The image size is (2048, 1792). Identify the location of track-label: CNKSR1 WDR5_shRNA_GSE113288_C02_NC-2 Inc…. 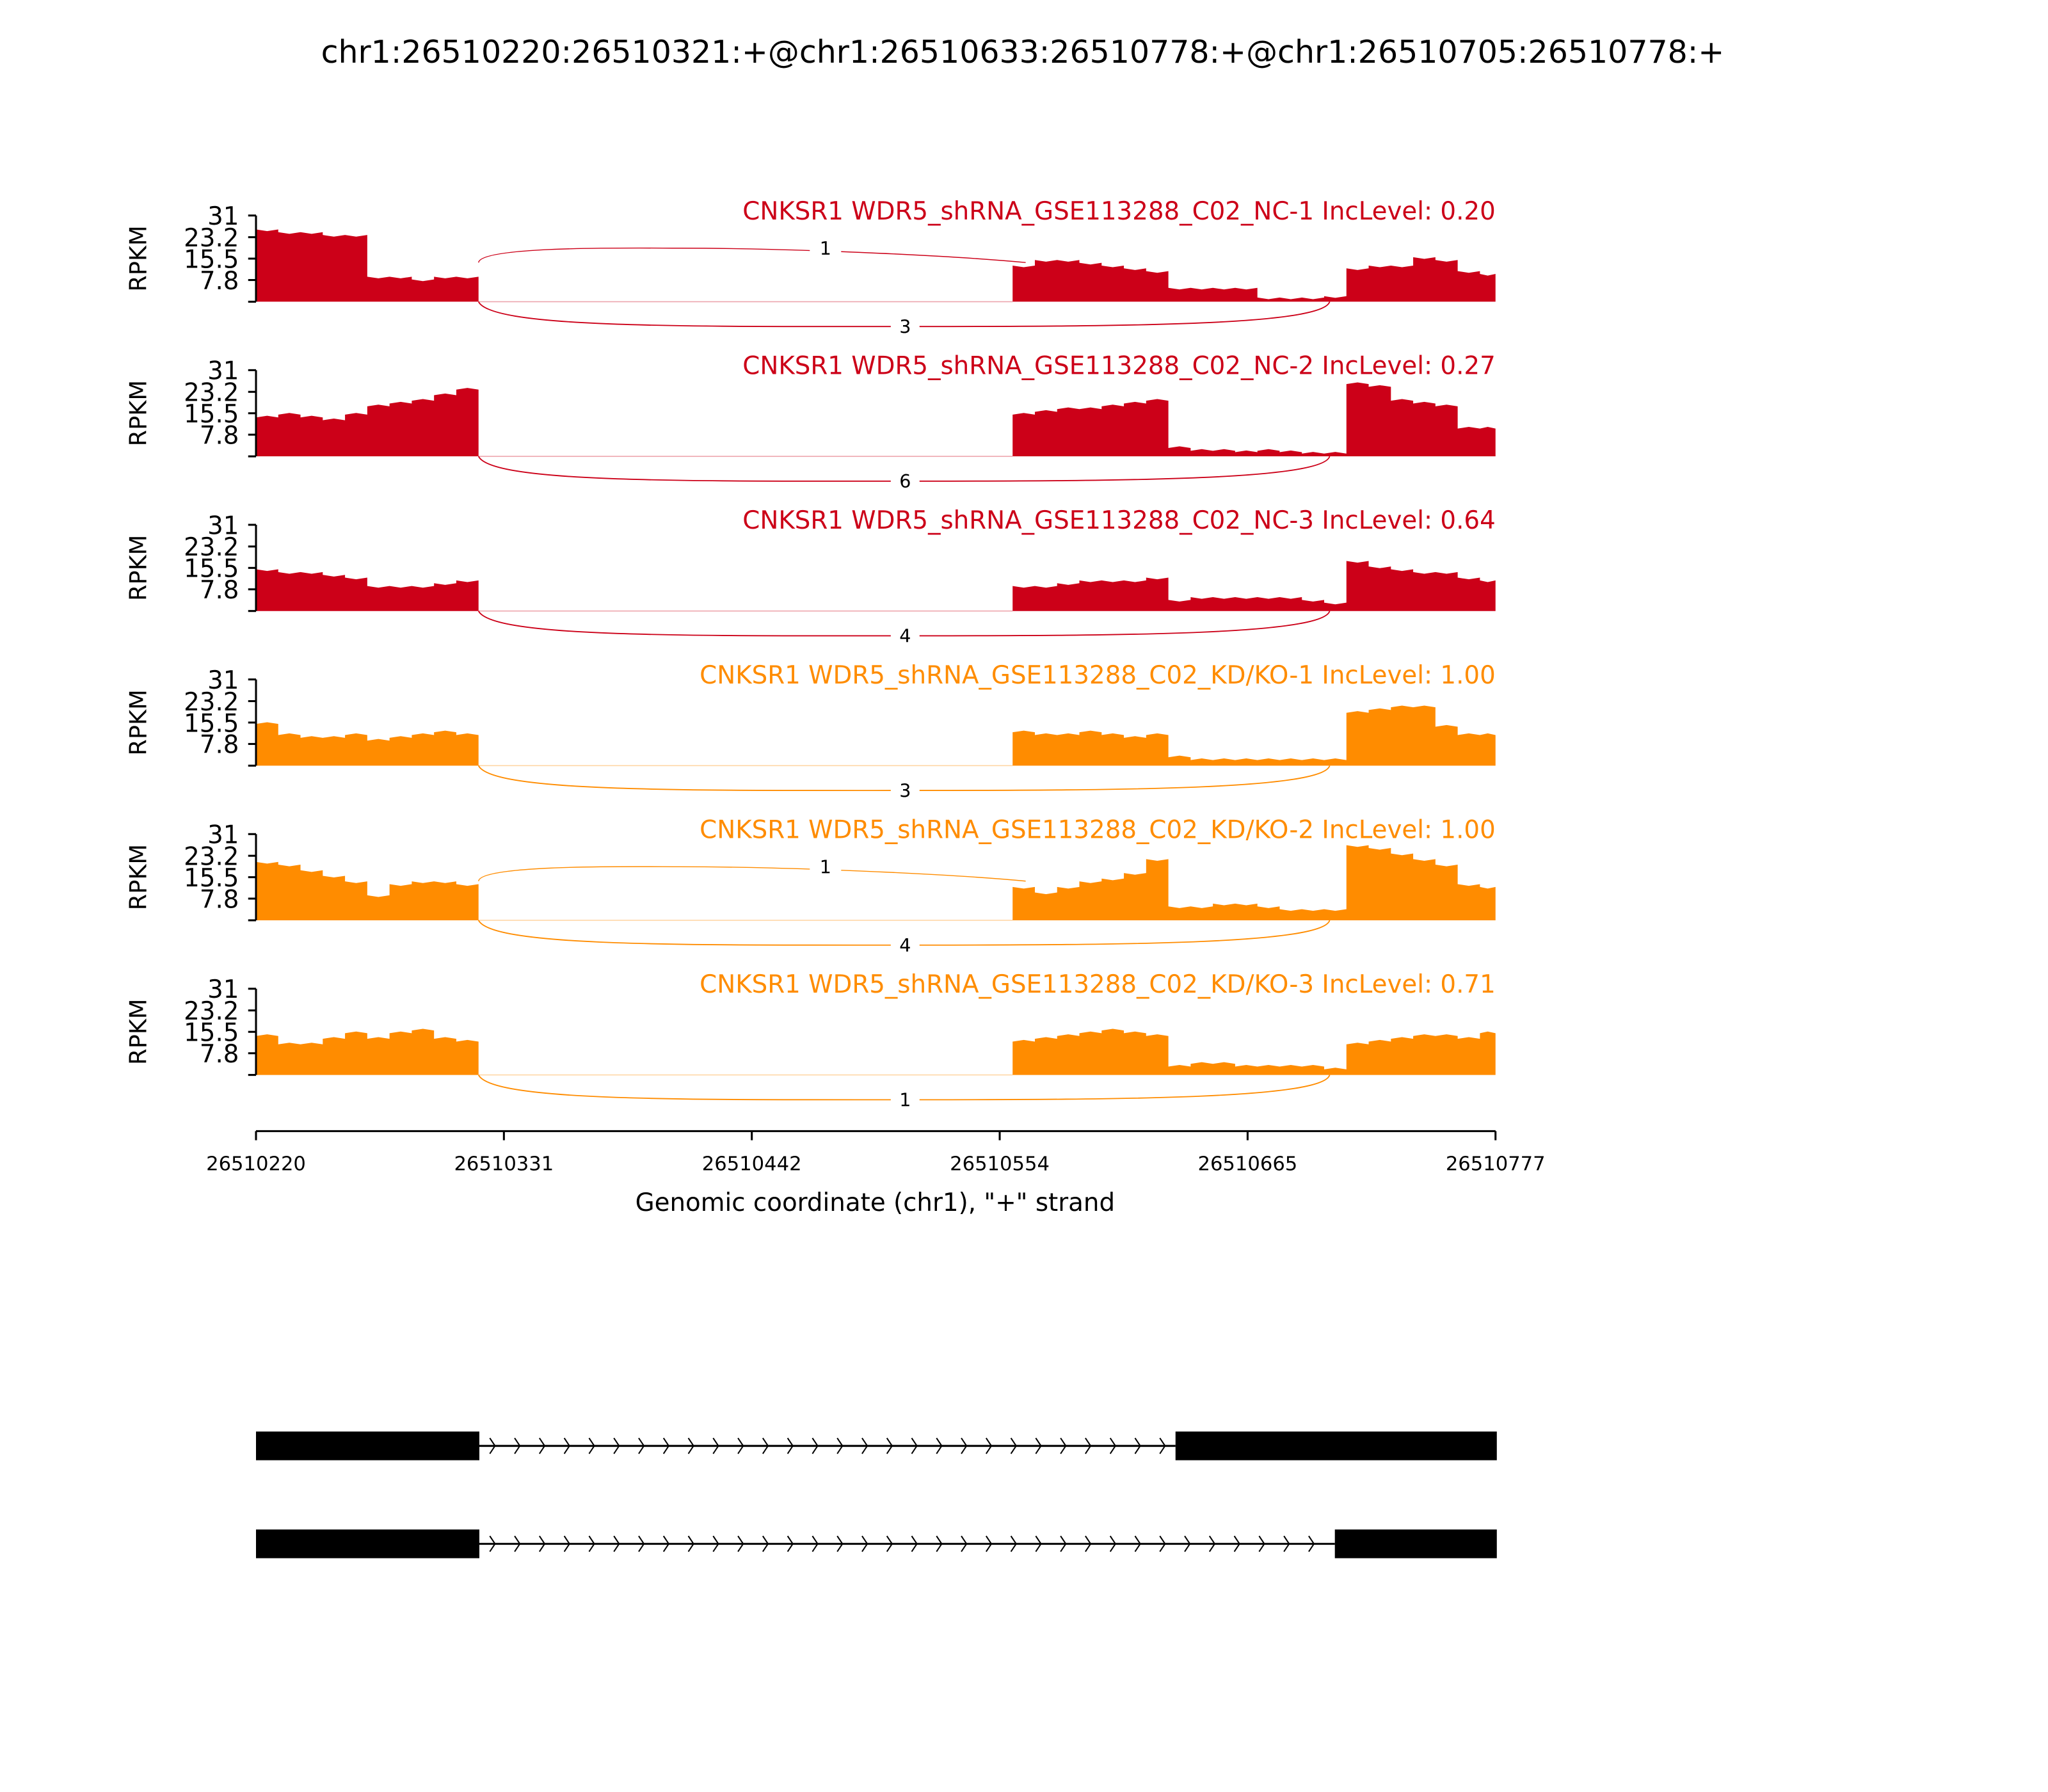
(1118, 365).